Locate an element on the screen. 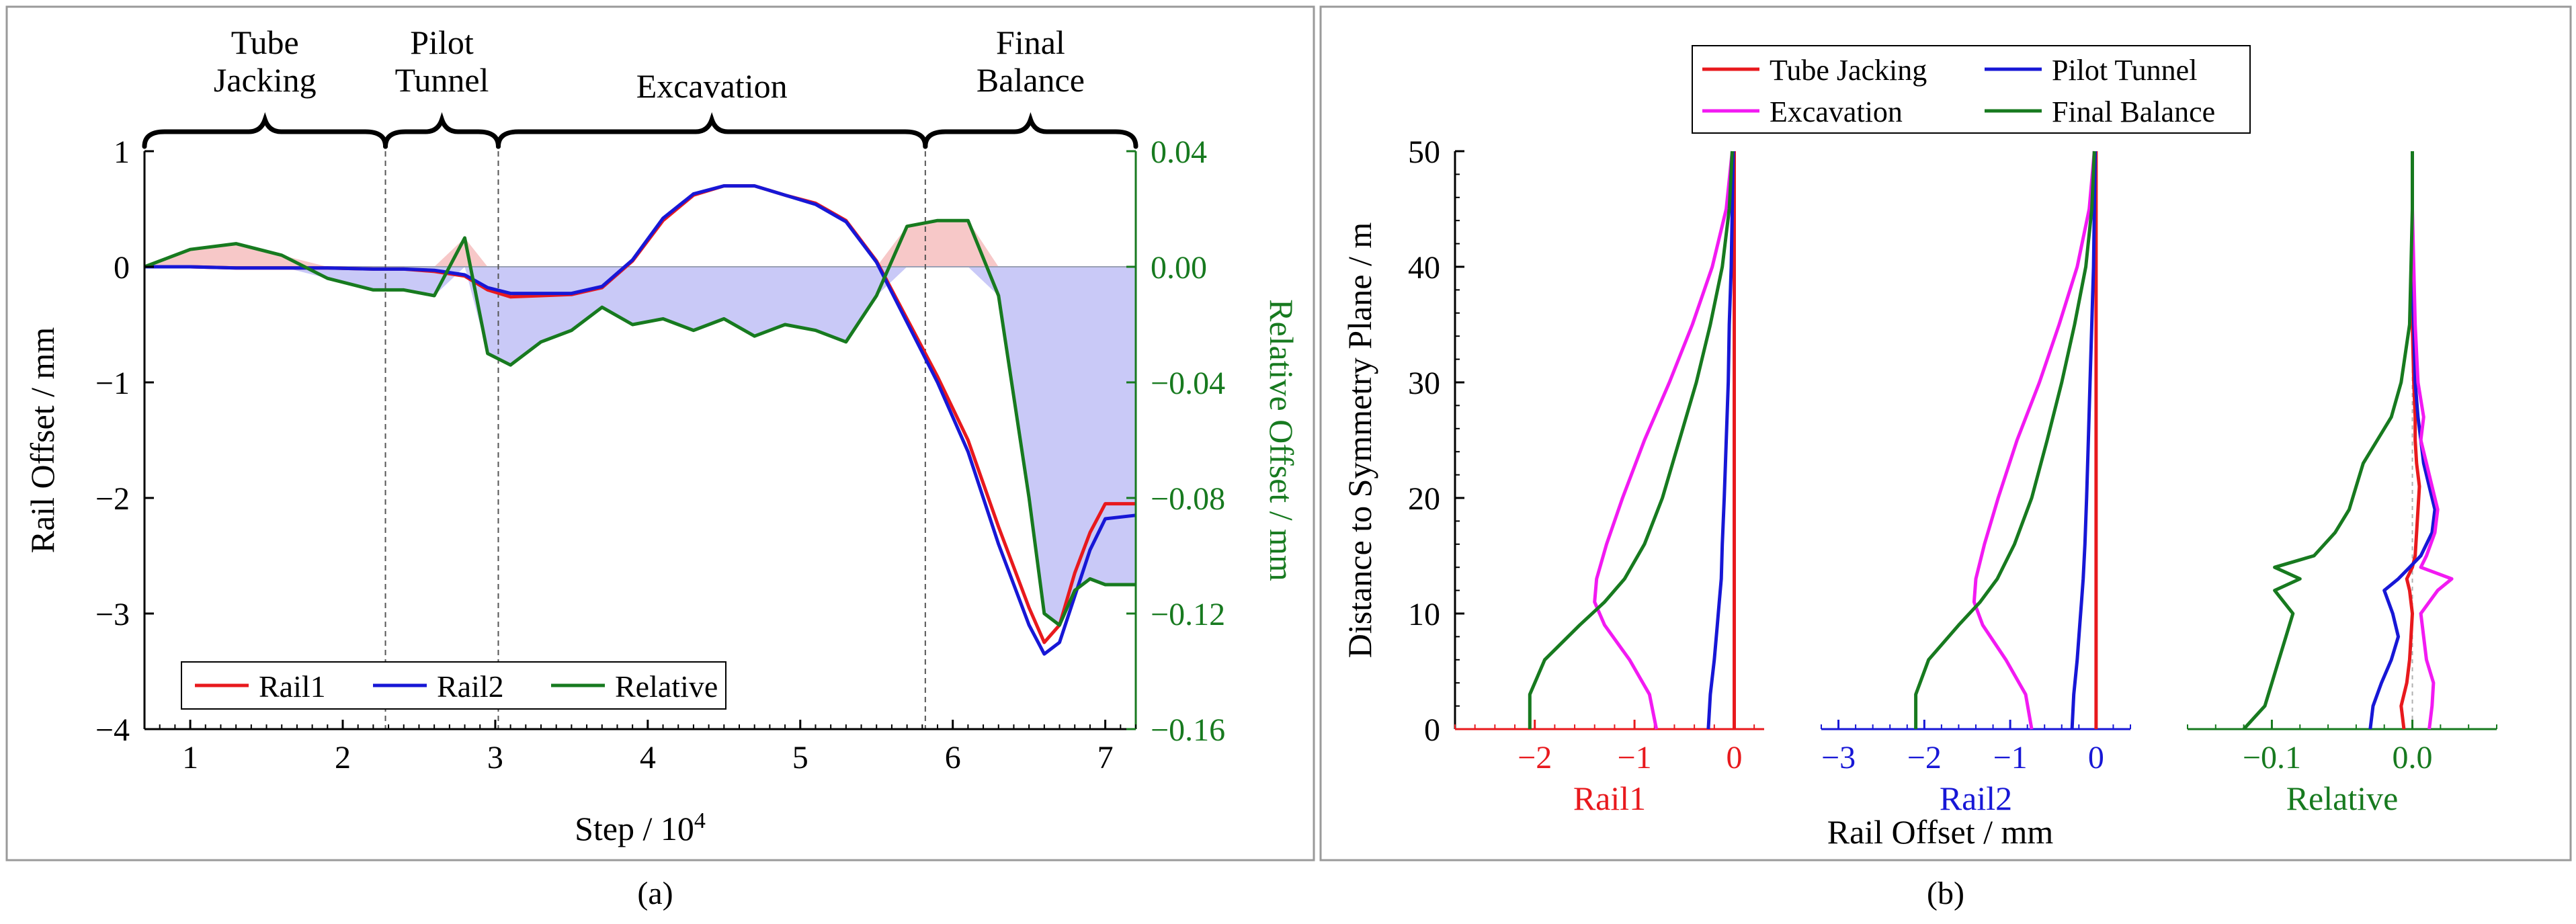  y2-tick-label: −0.12 is located at coordinates (1188, 615).